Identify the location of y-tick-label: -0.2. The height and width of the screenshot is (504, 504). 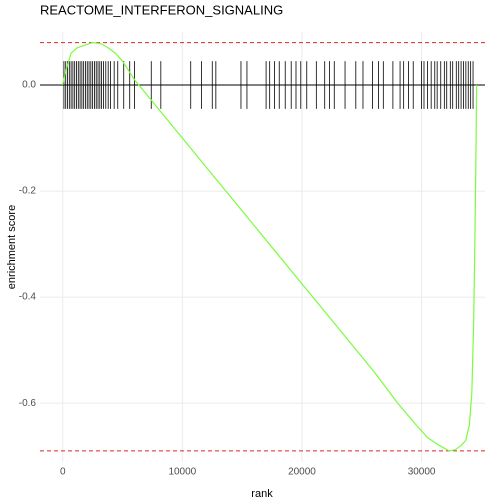
(28, 191).